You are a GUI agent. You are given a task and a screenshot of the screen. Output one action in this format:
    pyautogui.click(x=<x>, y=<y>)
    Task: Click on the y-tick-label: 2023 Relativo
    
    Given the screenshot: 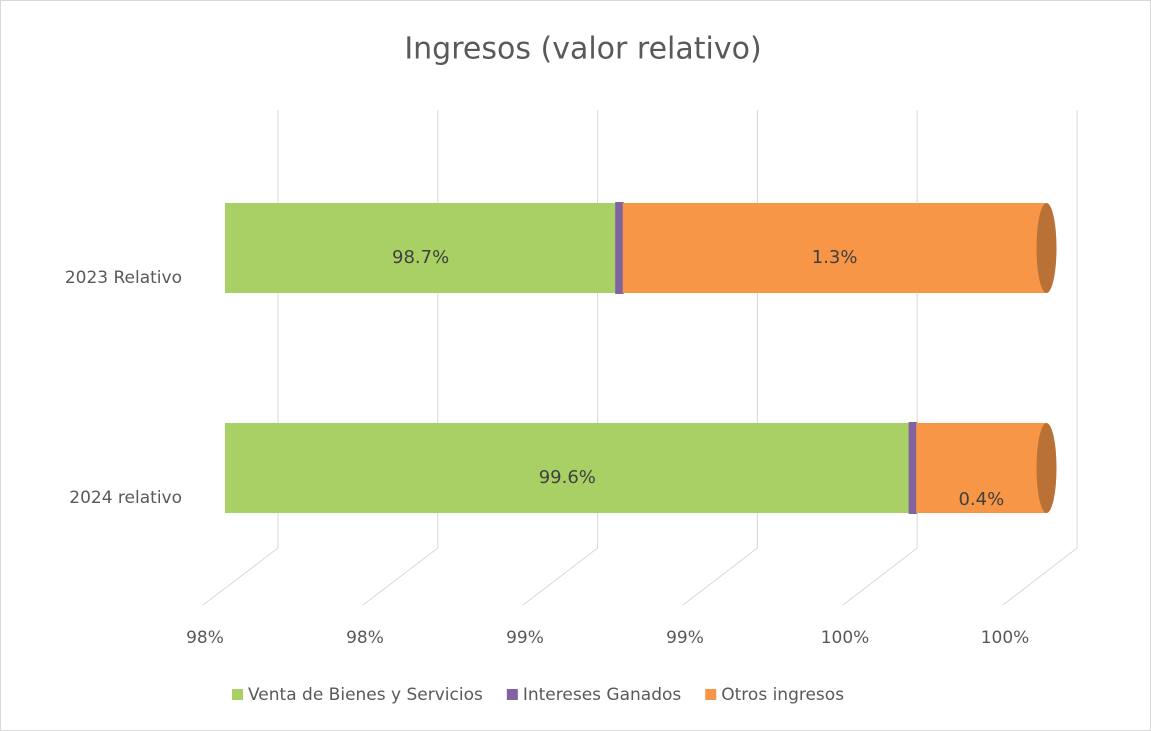 What is the action you would take?
    pyautogui.click(x=123, y=278)
    